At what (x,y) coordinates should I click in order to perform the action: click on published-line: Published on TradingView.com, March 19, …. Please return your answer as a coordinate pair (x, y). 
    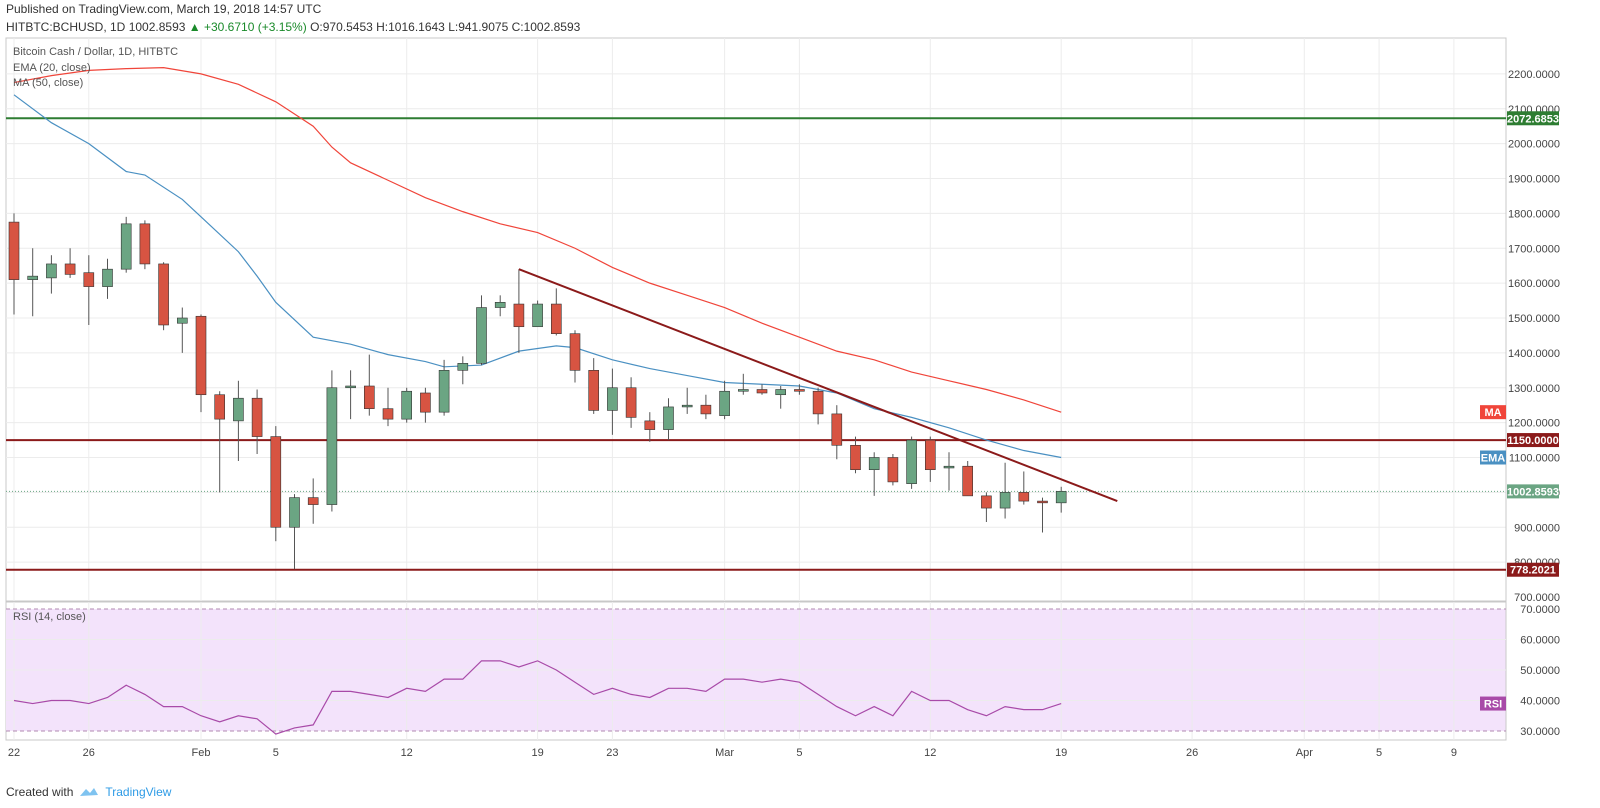
    Looking at the image, I should click on (164, 9).